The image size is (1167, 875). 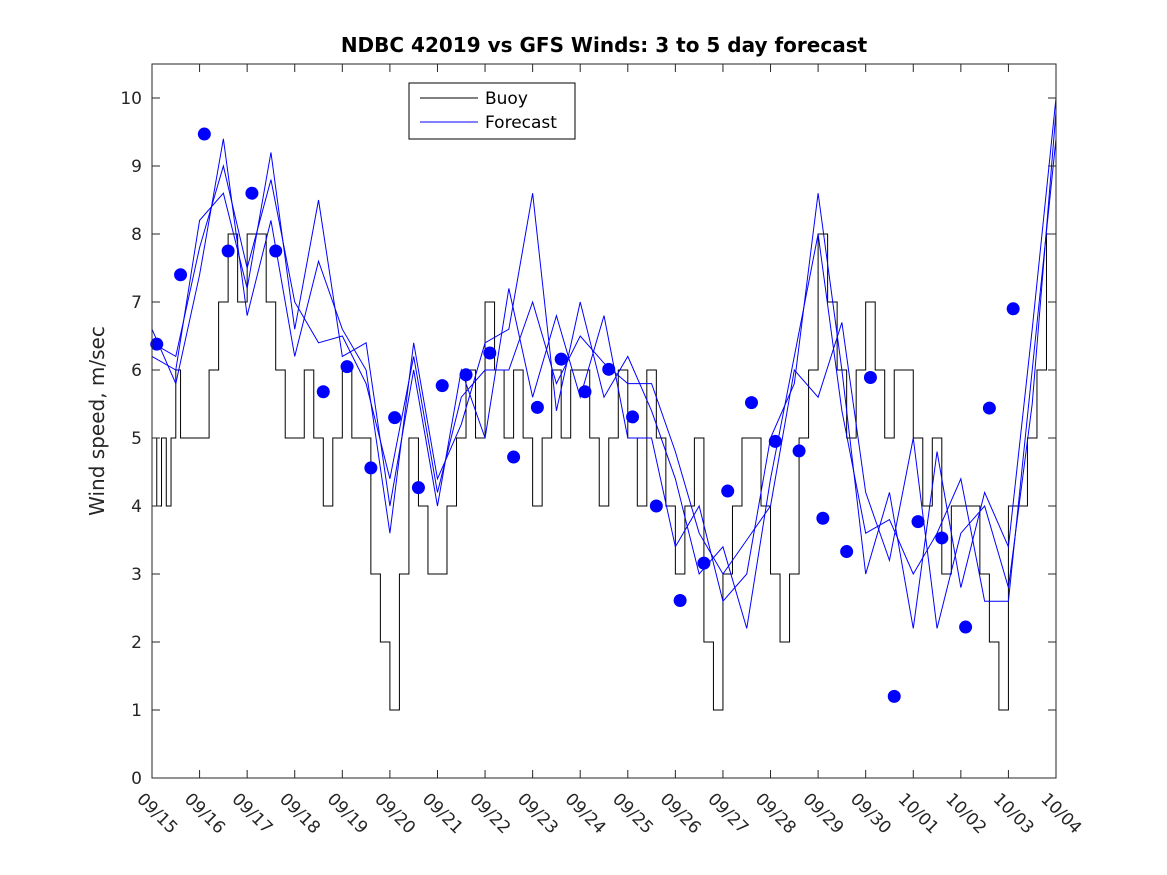 I want to click on legend-forecast-label: Forecast, so click(x=521, y=123).